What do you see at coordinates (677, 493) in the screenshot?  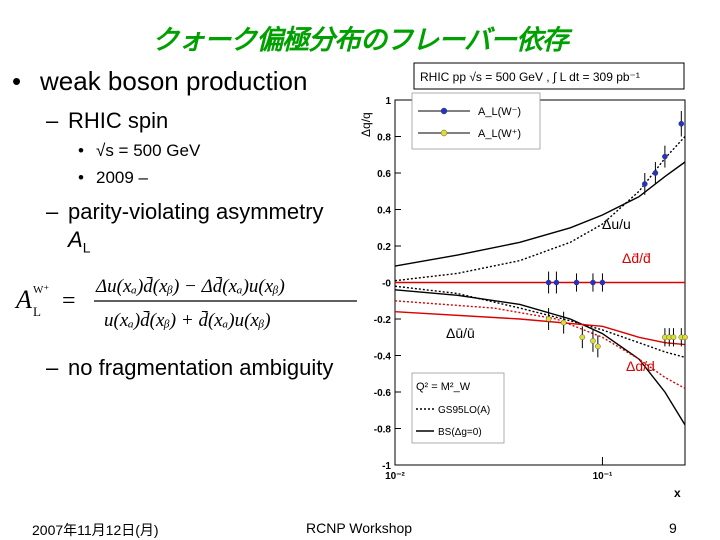 I see `x-axis-label: x` at bounding box center [677, 493].